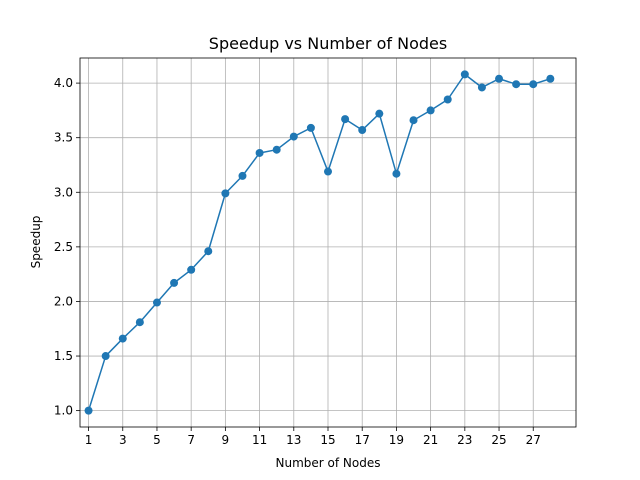 This screenshot has width=640, height=480. What do you see at coordinates (36, 242) in the screenshot?
I see `y-axis-label: Speedup` at bounding box center [36, 242].